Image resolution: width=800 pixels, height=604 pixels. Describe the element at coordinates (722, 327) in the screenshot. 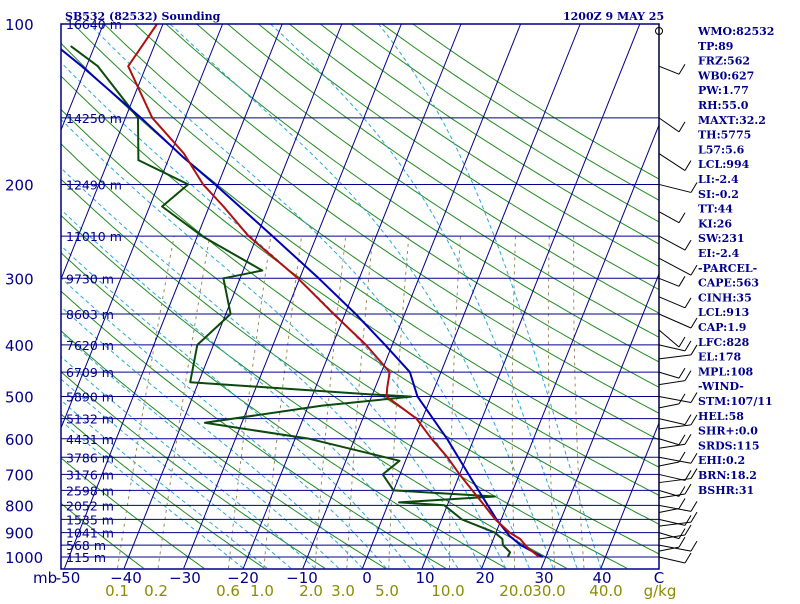

I see `index-entry: CAP:1.9` at that location.